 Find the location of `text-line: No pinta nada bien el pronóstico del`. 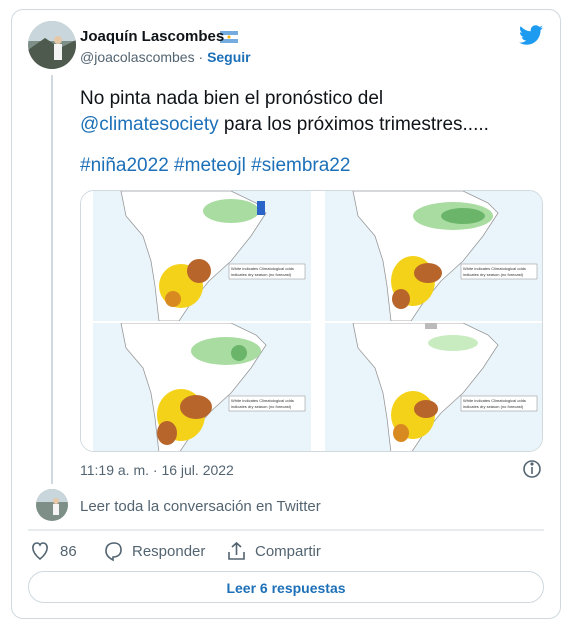

text-line: No pinta nada bien el pronóstico del is located at coordinates (232, 98).